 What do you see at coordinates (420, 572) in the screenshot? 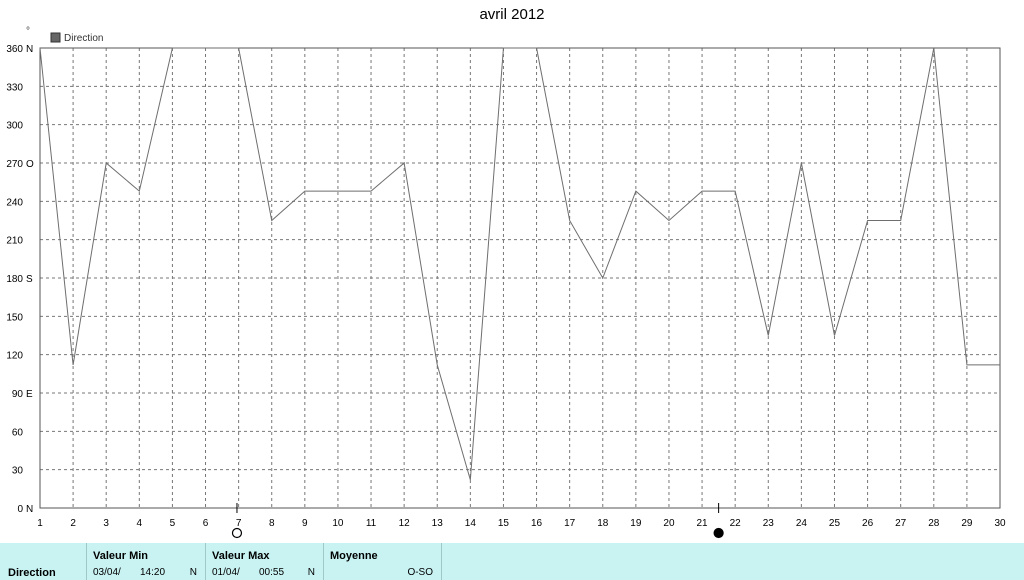
I see `stats-mean-value: O-SO` at bounding box center [420, 572].